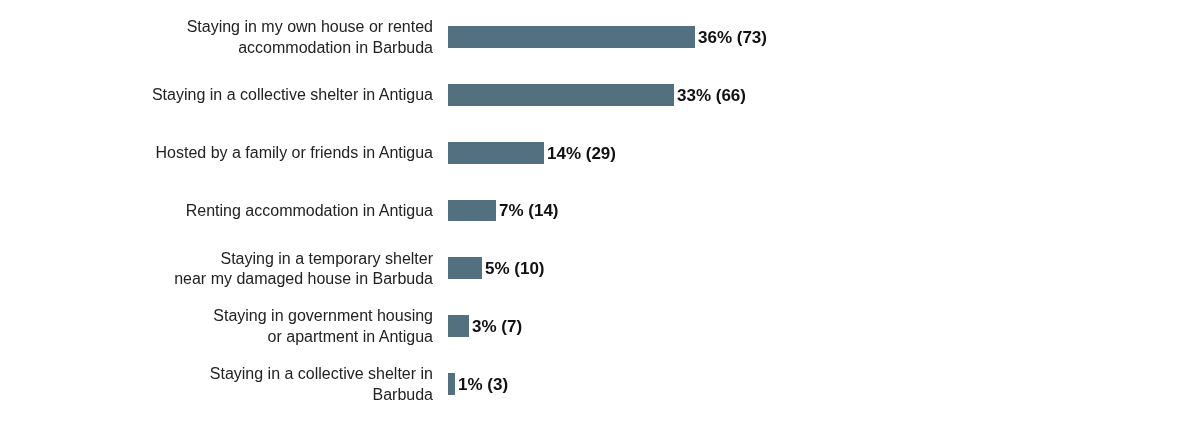 This screenshot has height=421, width=1196. I want to click on data-label: 36% (73), so click(732, 37).